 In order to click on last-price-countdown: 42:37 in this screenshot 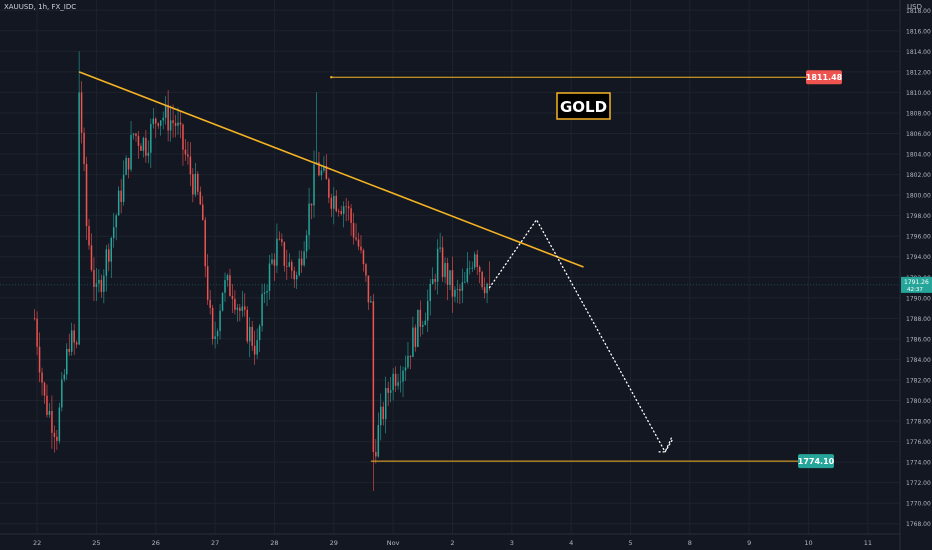, I will do `click(915, 290)`.